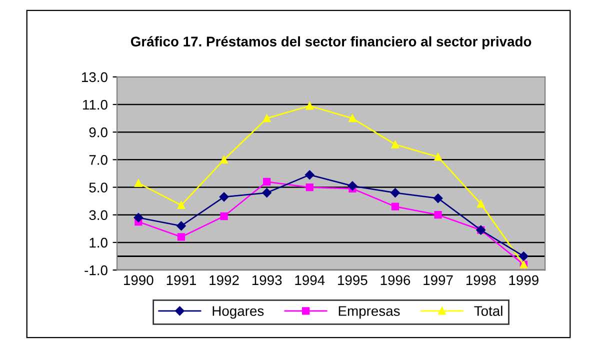 The width and height of the screenshot is (597, 348). Describe the element at coordinates (369, 312) in the screenshot. I see `legend-label: Empresas` at that location.